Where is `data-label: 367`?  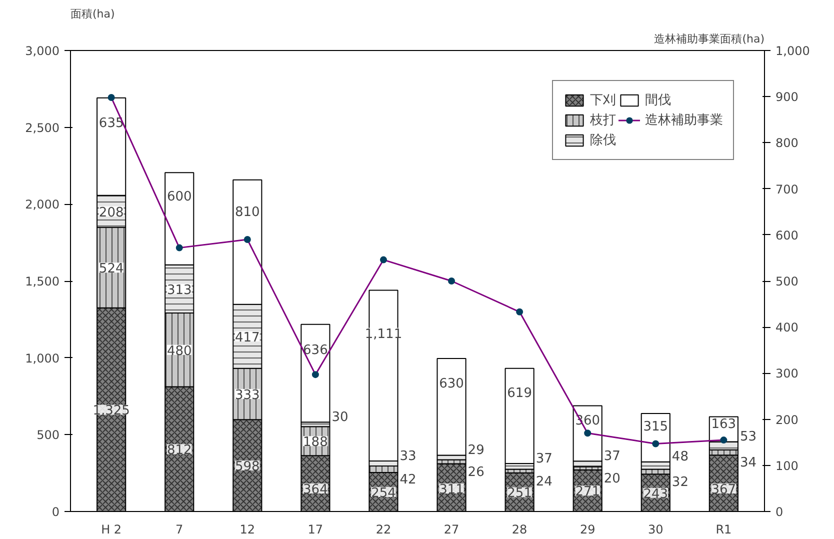 data-label: 367 is located at coordinates (723, 490).